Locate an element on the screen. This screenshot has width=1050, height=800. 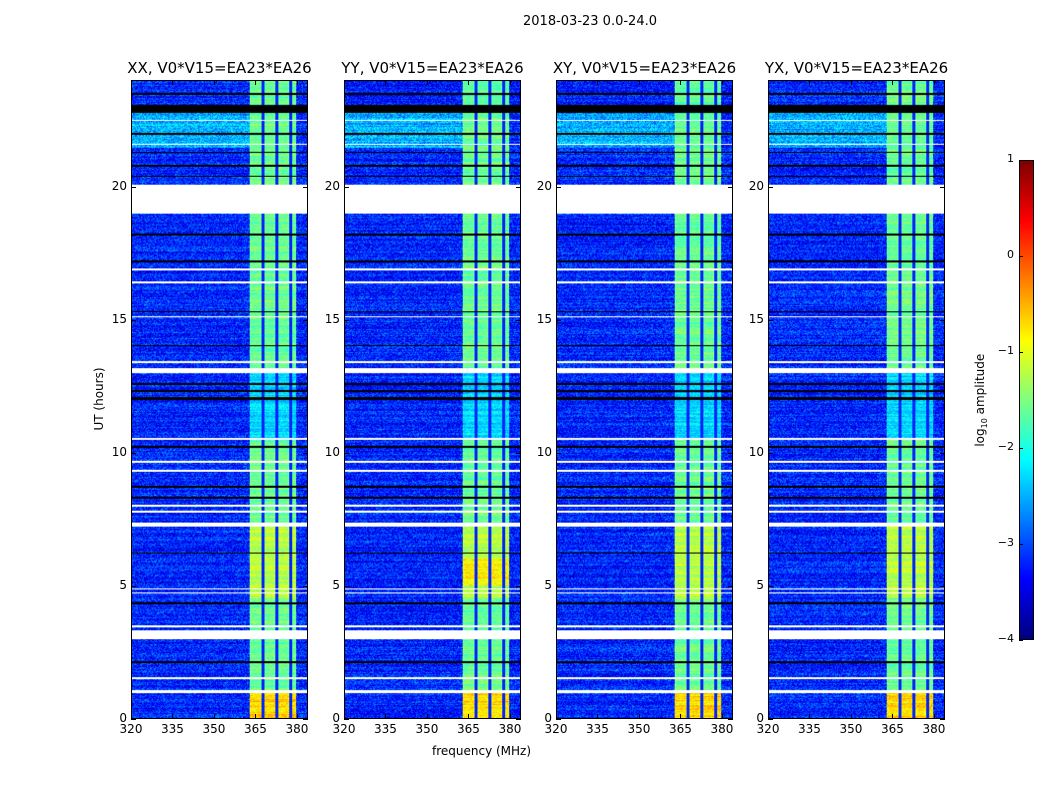
panel-title: YX, V0*V15=EA23*EA26 is located at coordinates (856, 68).